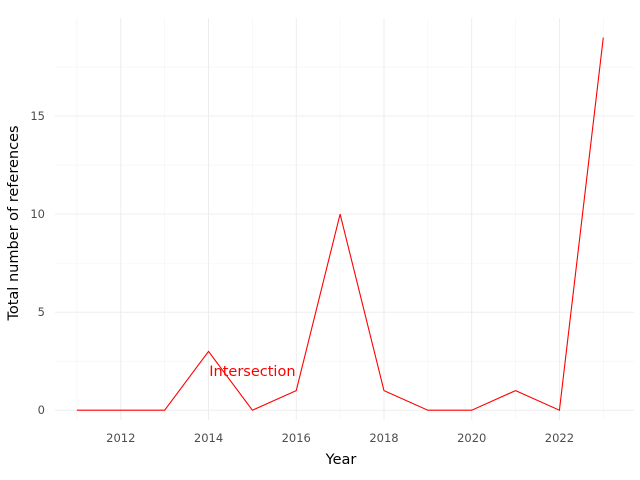 This screenshot has width=640, height=480. I want to click on y-tick-label: 10, so click(37, 214).